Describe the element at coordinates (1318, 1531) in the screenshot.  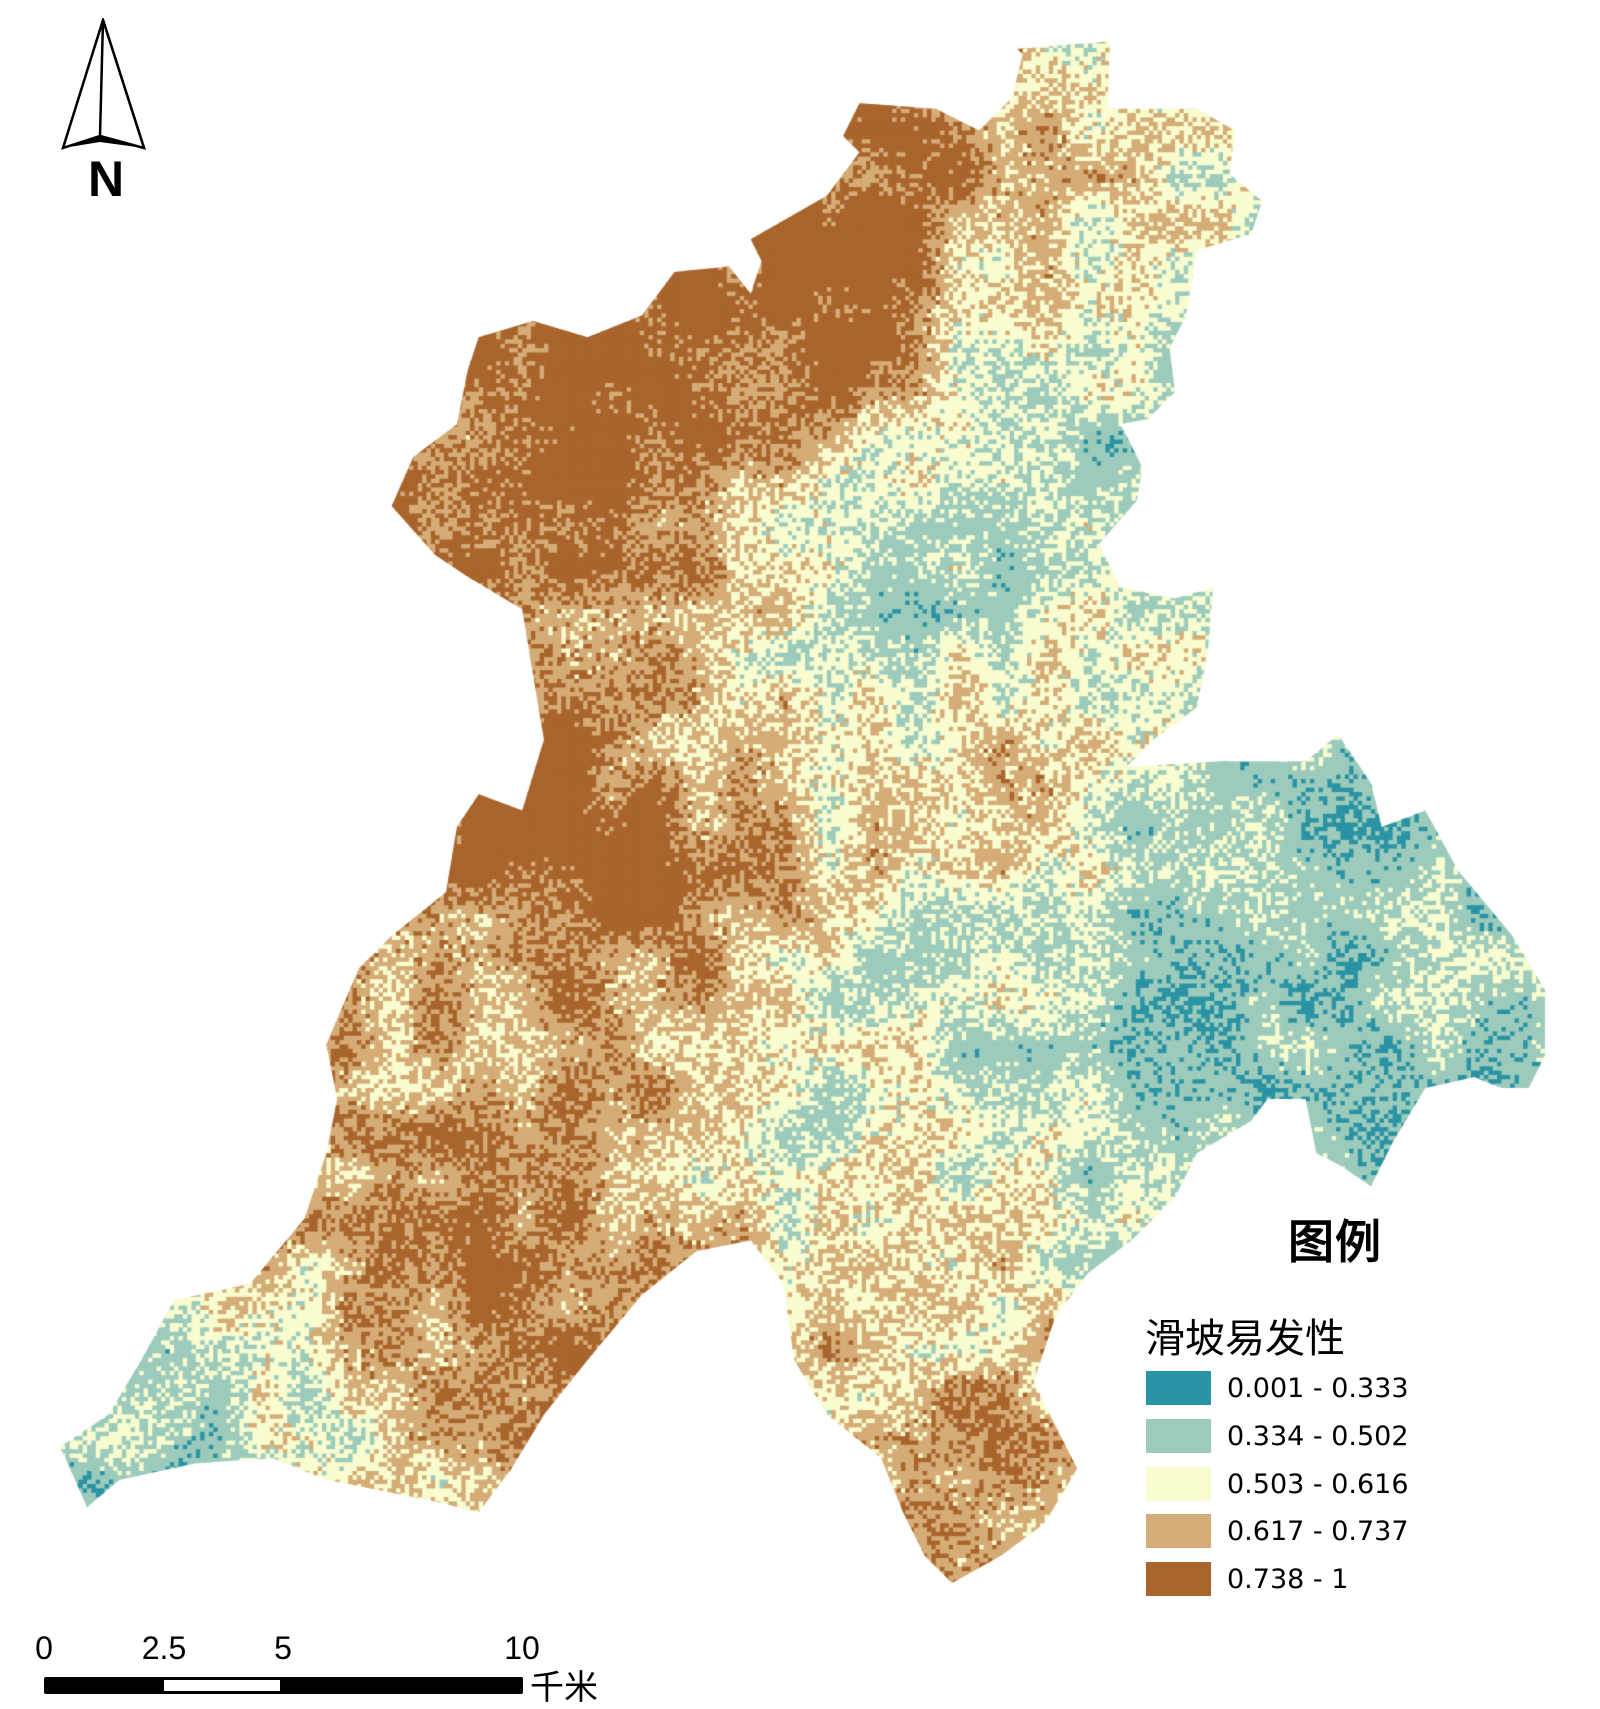
I see `legend-label: 0.617 - 0.737` at that location.